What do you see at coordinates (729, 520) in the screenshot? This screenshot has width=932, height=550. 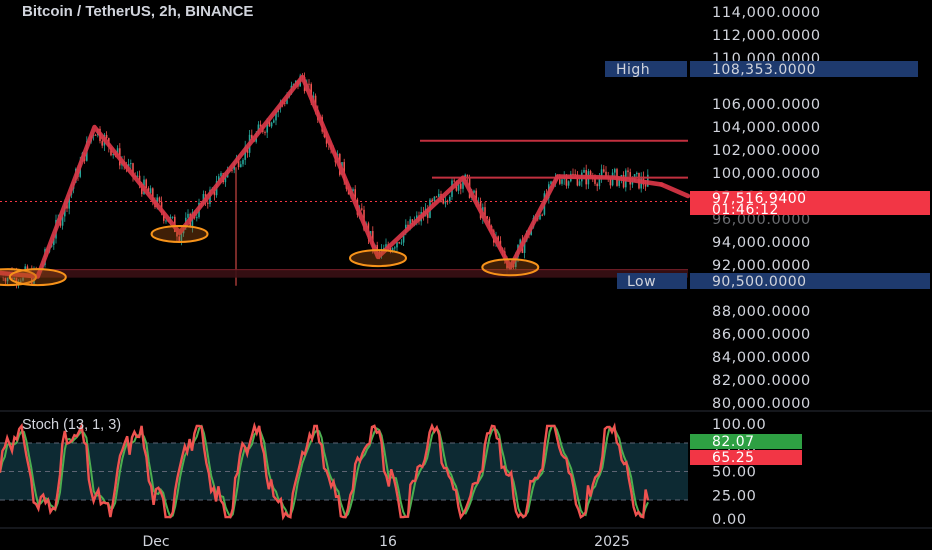 I see `stoch-tick-label: 0.00` at bounding box center [729, 520].